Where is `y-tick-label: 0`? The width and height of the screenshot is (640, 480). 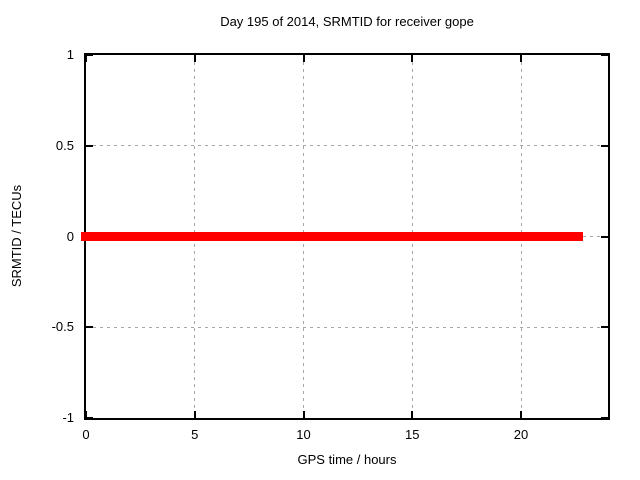 y-tick-label: 0 is located at coordinates (70, 236).